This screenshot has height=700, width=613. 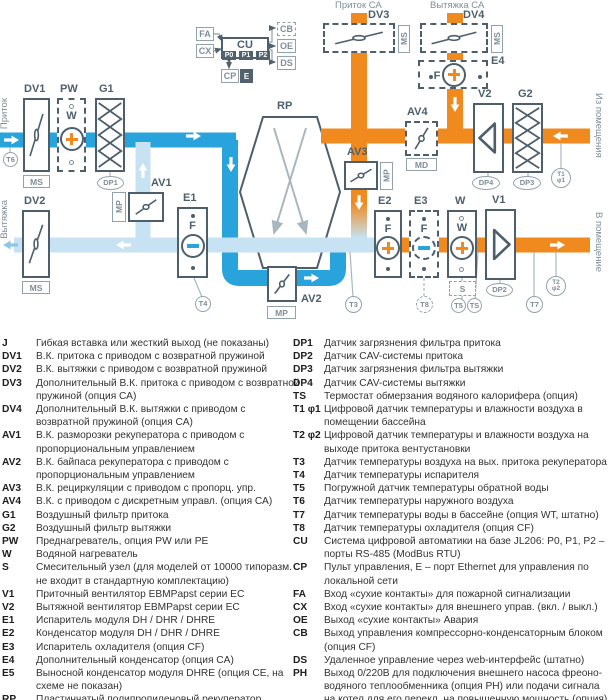 What do you see at coordinates (106, 89) in the screenshot?
I see `label-g1: G1` at bounding box center [106, 89].